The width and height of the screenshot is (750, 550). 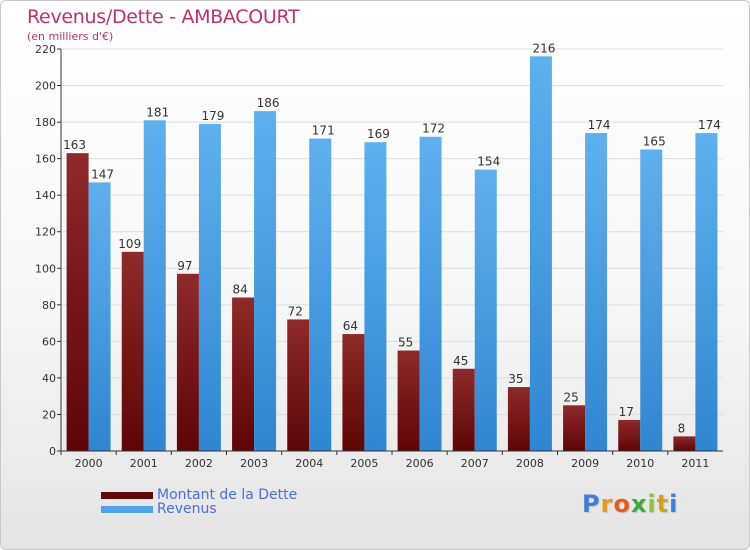 What do you see at coordinates (227, 495) in the screenshot?
I see `legend-label-dette: Montant de la Dette` at bounding box center [227, 495].